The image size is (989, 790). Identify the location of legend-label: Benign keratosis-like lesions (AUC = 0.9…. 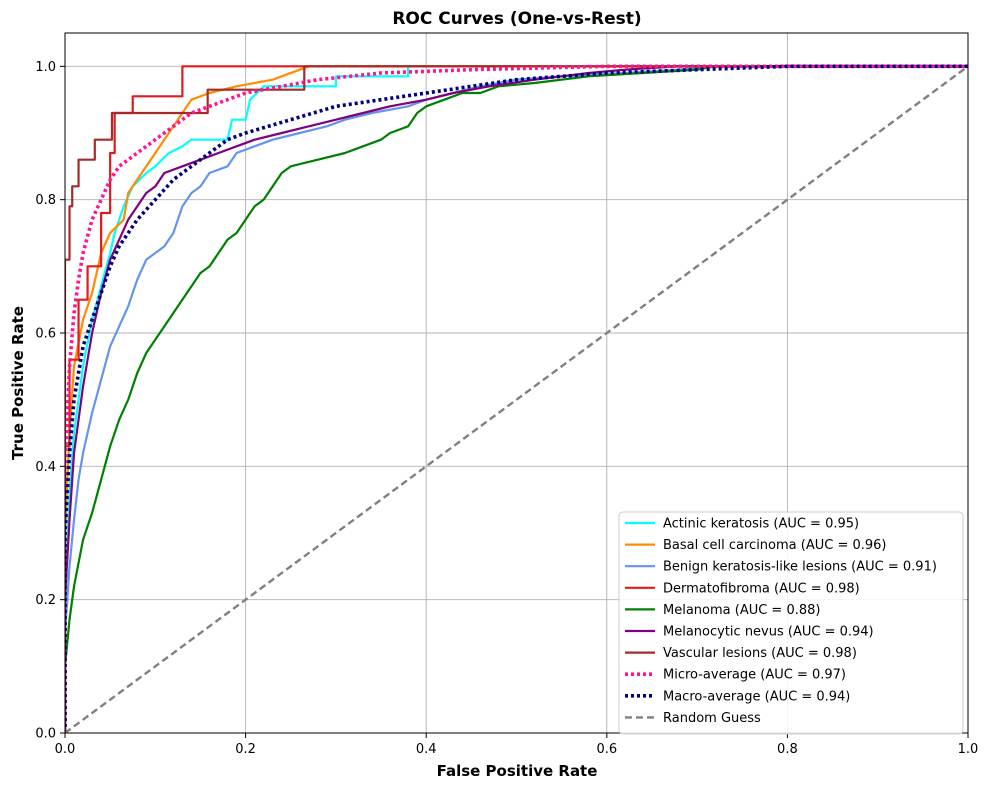
(800, 567).